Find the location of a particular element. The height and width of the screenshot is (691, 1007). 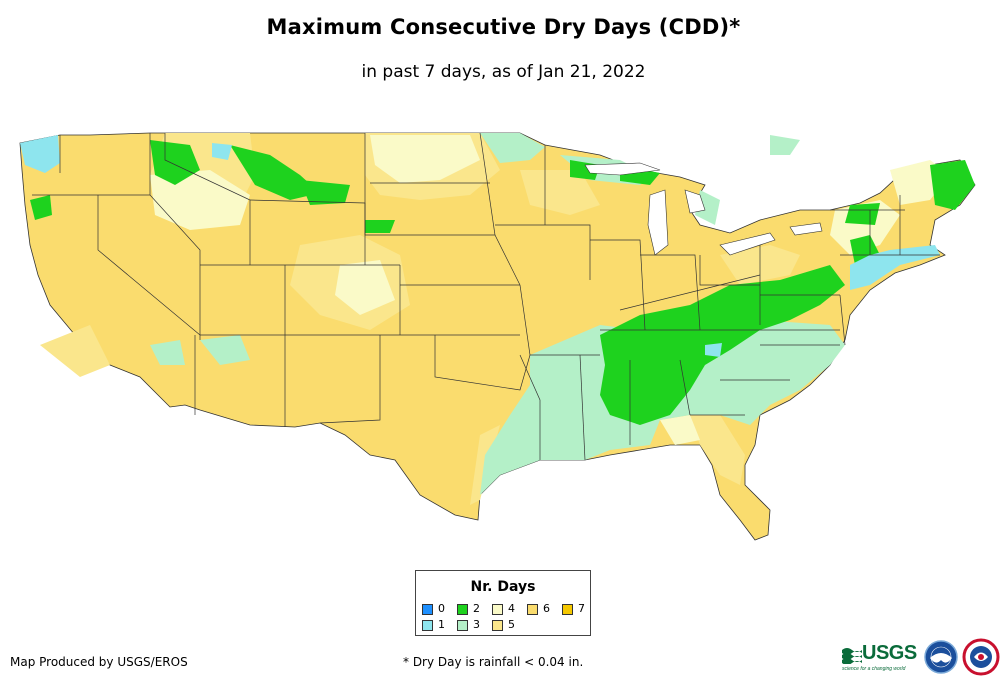

legend: Nr. Days 0 1 2 3 4 5 6 7 is located at coordinates (503, 603).